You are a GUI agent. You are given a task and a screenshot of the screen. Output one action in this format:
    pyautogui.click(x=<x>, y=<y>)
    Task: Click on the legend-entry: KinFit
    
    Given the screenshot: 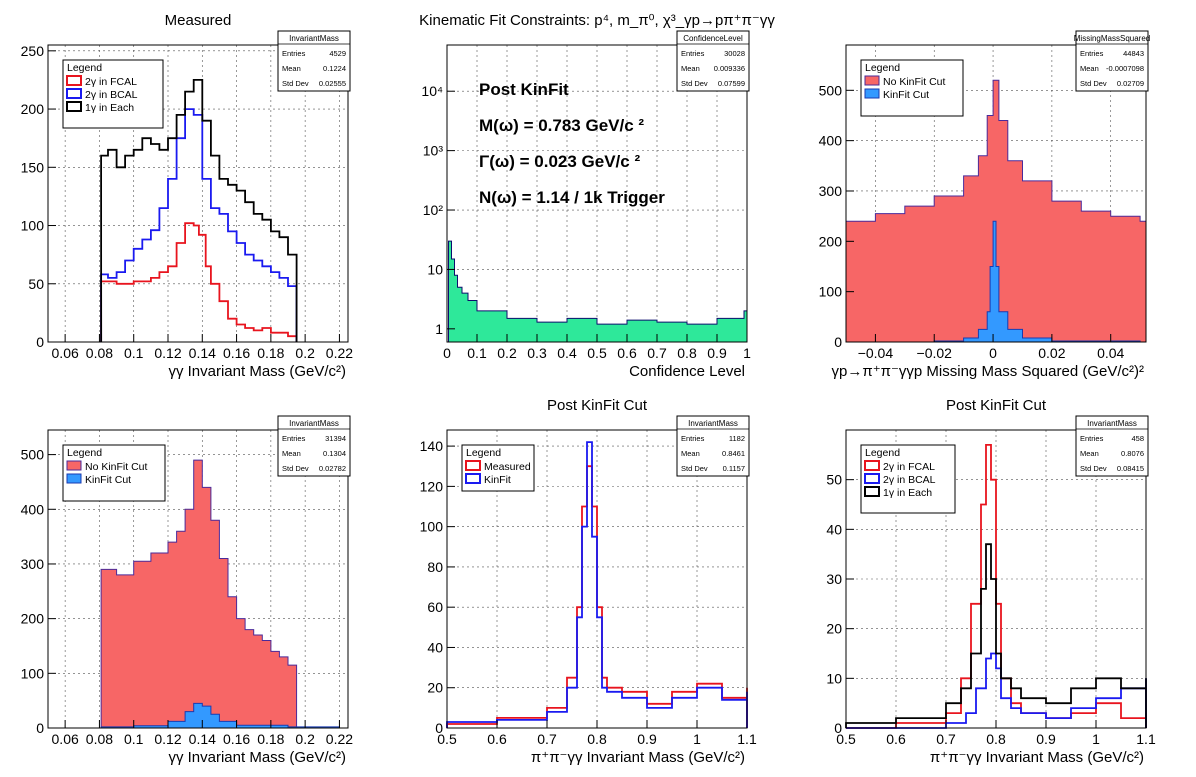 What is the action you would take?
    pyautogui.click(x=497, y=480)
    